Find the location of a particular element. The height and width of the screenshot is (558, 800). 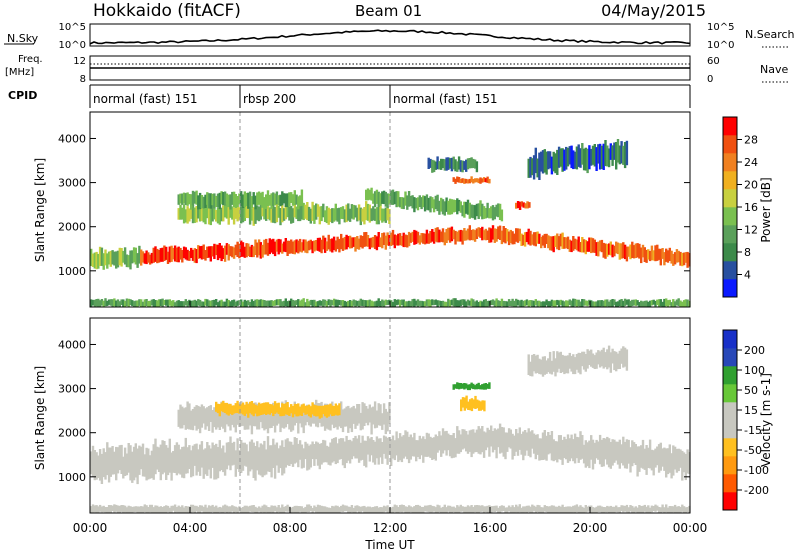

colorbar-tick-label: 20 is located at coordinates (751, 185).